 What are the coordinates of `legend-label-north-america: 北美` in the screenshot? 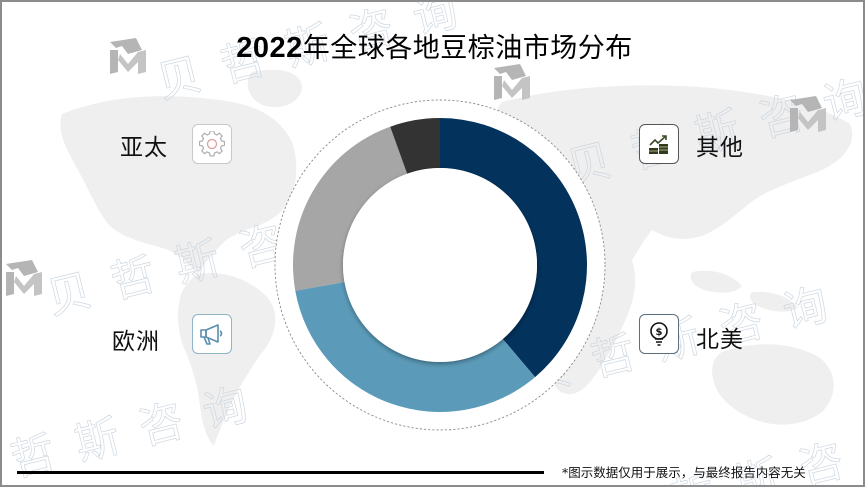 It's located at (720, 340).